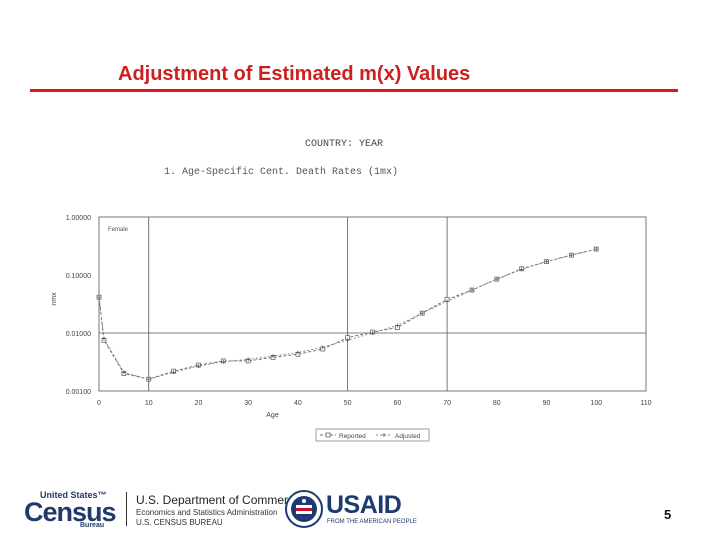  Describe the element at coordinates (397, 403) in the screenshot. I see `x-tick-label: 60` at that location.